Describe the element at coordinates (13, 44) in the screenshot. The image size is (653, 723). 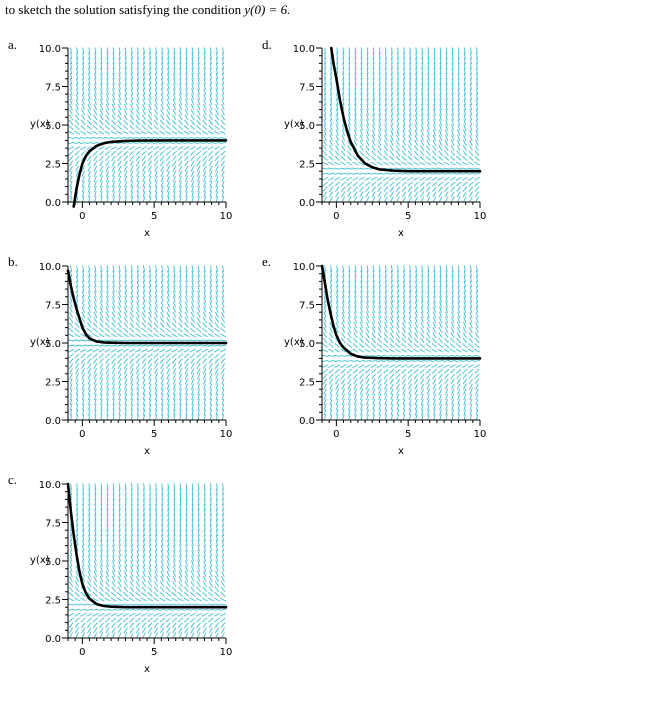
I see `option-a-letter: a.` at that location.